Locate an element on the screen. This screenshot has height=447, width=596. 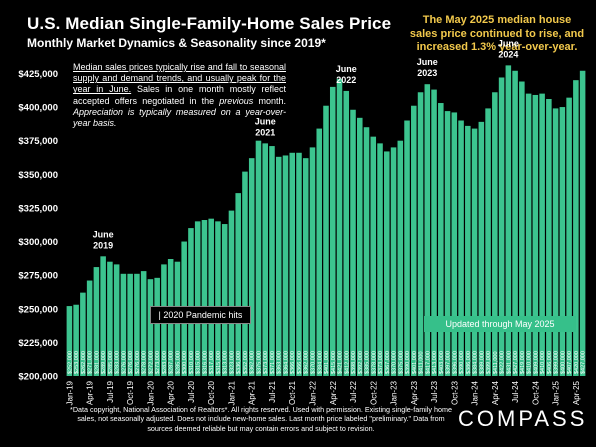
x-tick-label: Jul-23 is located at coordinates (434, 391).